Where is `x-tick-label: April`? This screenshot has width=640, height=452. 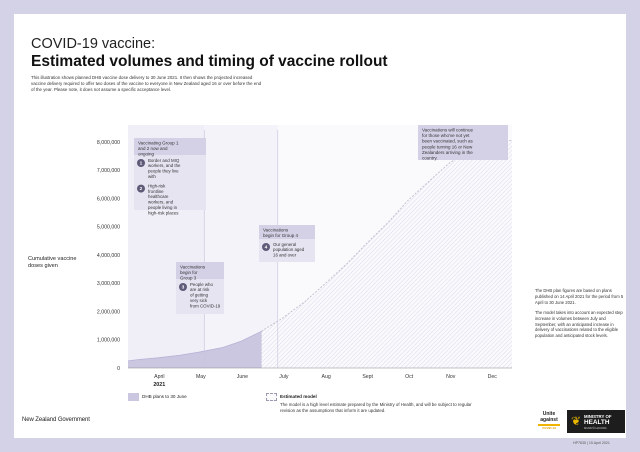 x-tick-label: April is located at coordinates (159, 377).